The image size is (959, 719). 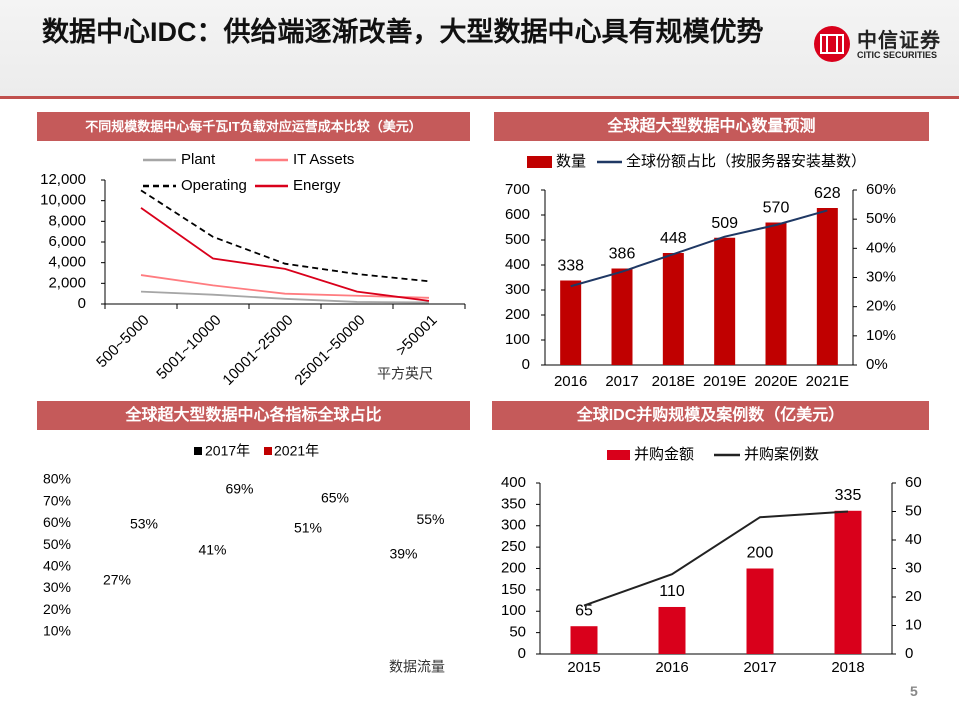 I want to click on x-tick-label: 10001~25000, so click(x=257, y=350).